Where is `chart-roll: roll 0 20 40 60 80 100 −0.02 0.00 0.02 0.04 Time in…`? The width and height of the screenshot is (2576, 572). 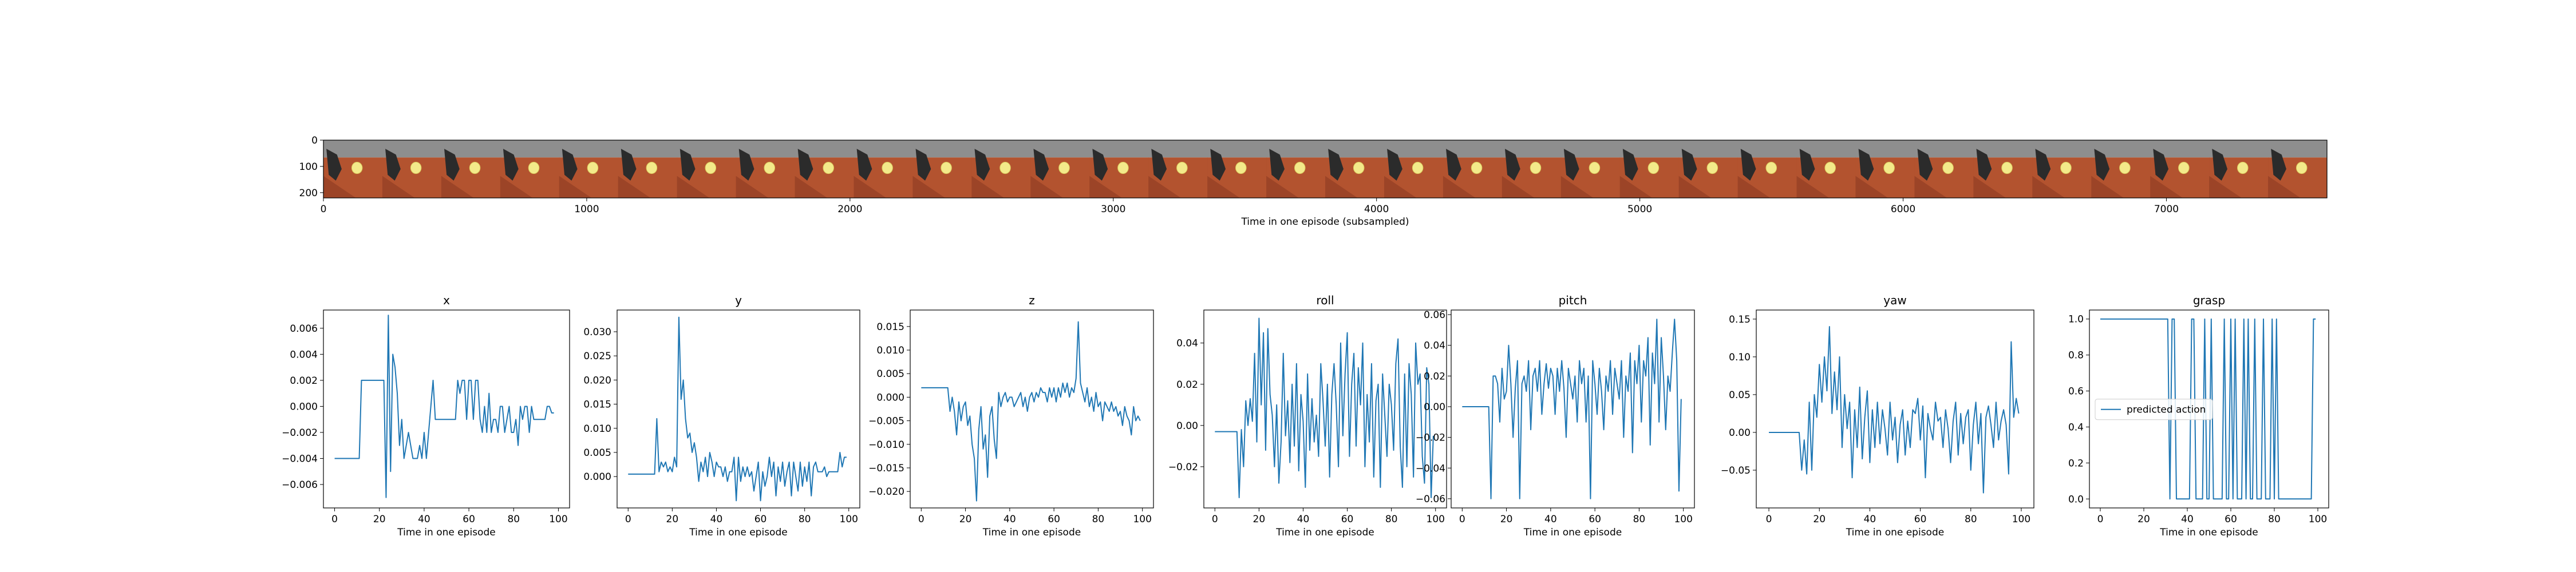 chart-roll: roll 0 20 40 60 80 100 −0.02 0.00 0.02 0.04 Time in… is located at coordinates (1307, 415).